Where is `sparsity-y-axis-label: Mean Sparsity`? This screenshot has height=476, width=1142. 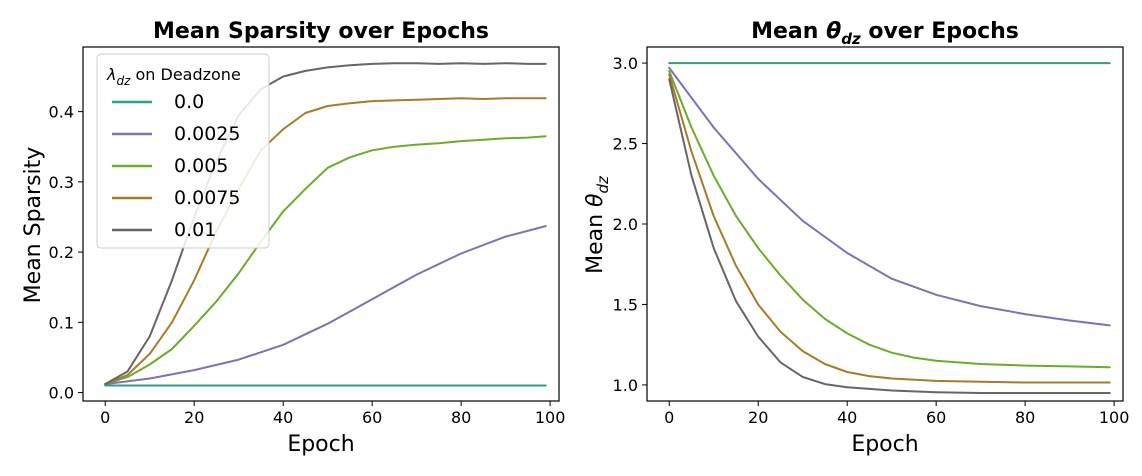 sparsity-y-axis-label: Mean Sparsity is located at coordinates (33, 225).